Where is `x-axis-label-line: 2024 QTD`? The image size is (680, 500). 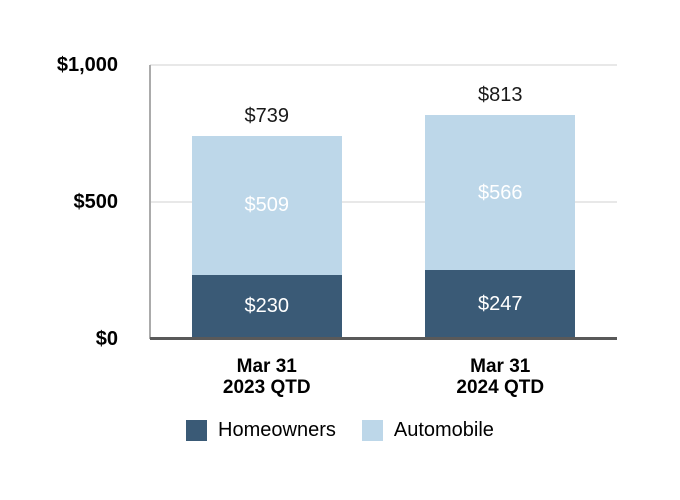
x-axis-label-line: 2024 QTD is located at coordinates (500, 387).